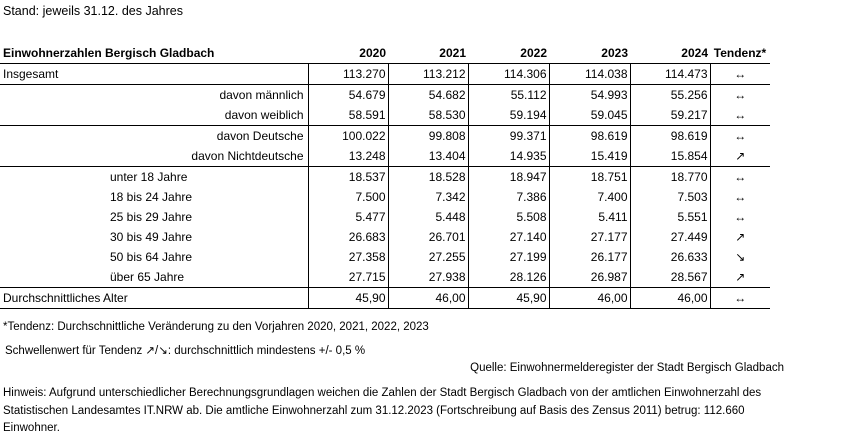 The image size is (846, 439). Describe the element at coordinates (509, 176) in the screenshot. I see `cell-value: 18.947` at that location.